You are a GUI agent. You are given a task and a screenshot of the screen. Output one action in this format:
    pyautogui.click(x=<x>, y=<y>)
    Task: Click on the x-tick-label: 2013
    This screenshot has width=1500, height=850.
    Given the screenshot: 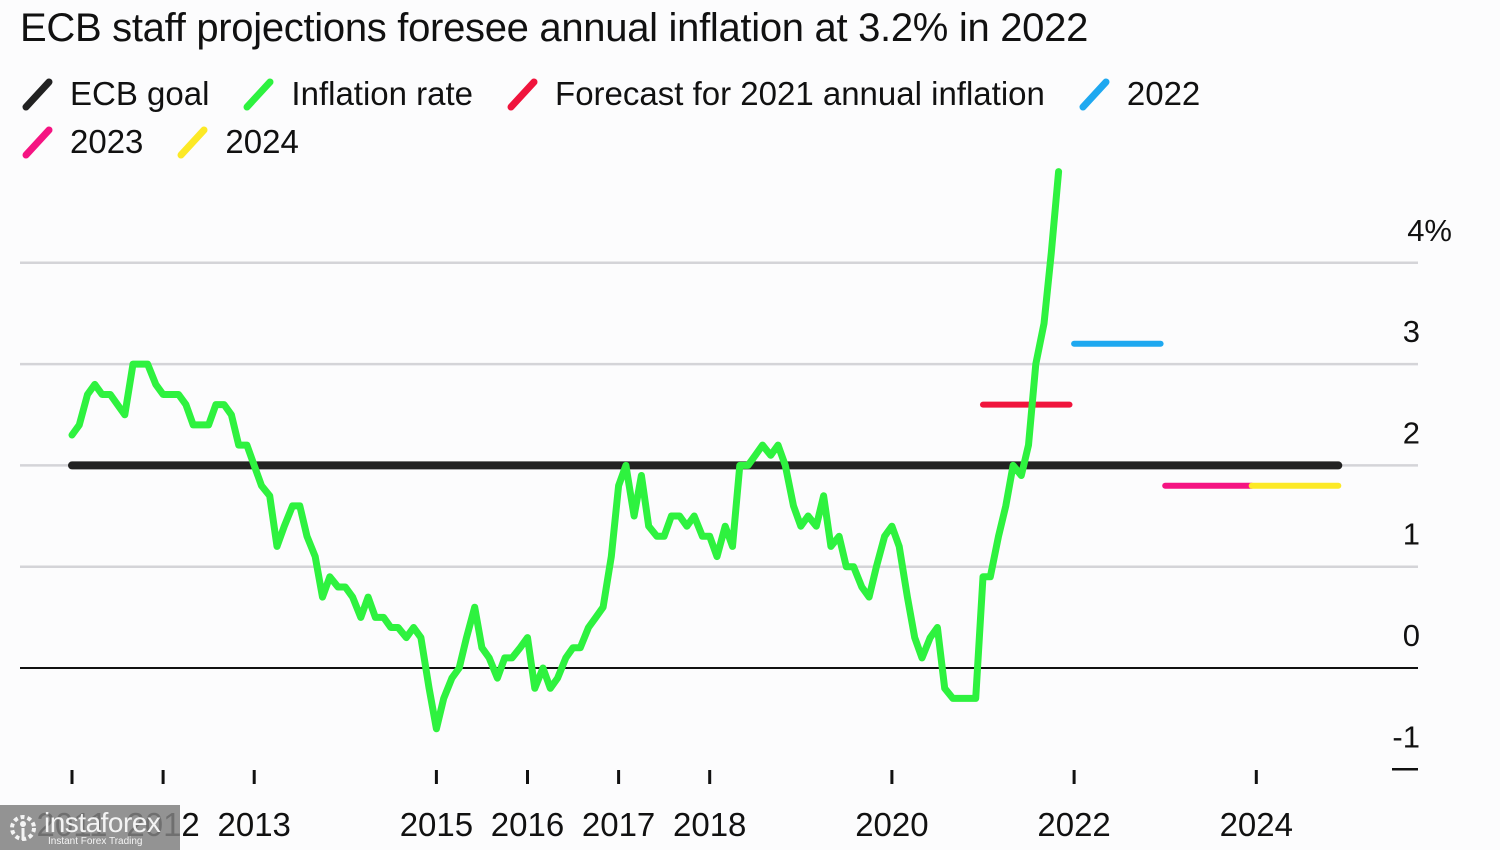 What is the action you would take?
    pyautogui.click(x=253, y=824)
    